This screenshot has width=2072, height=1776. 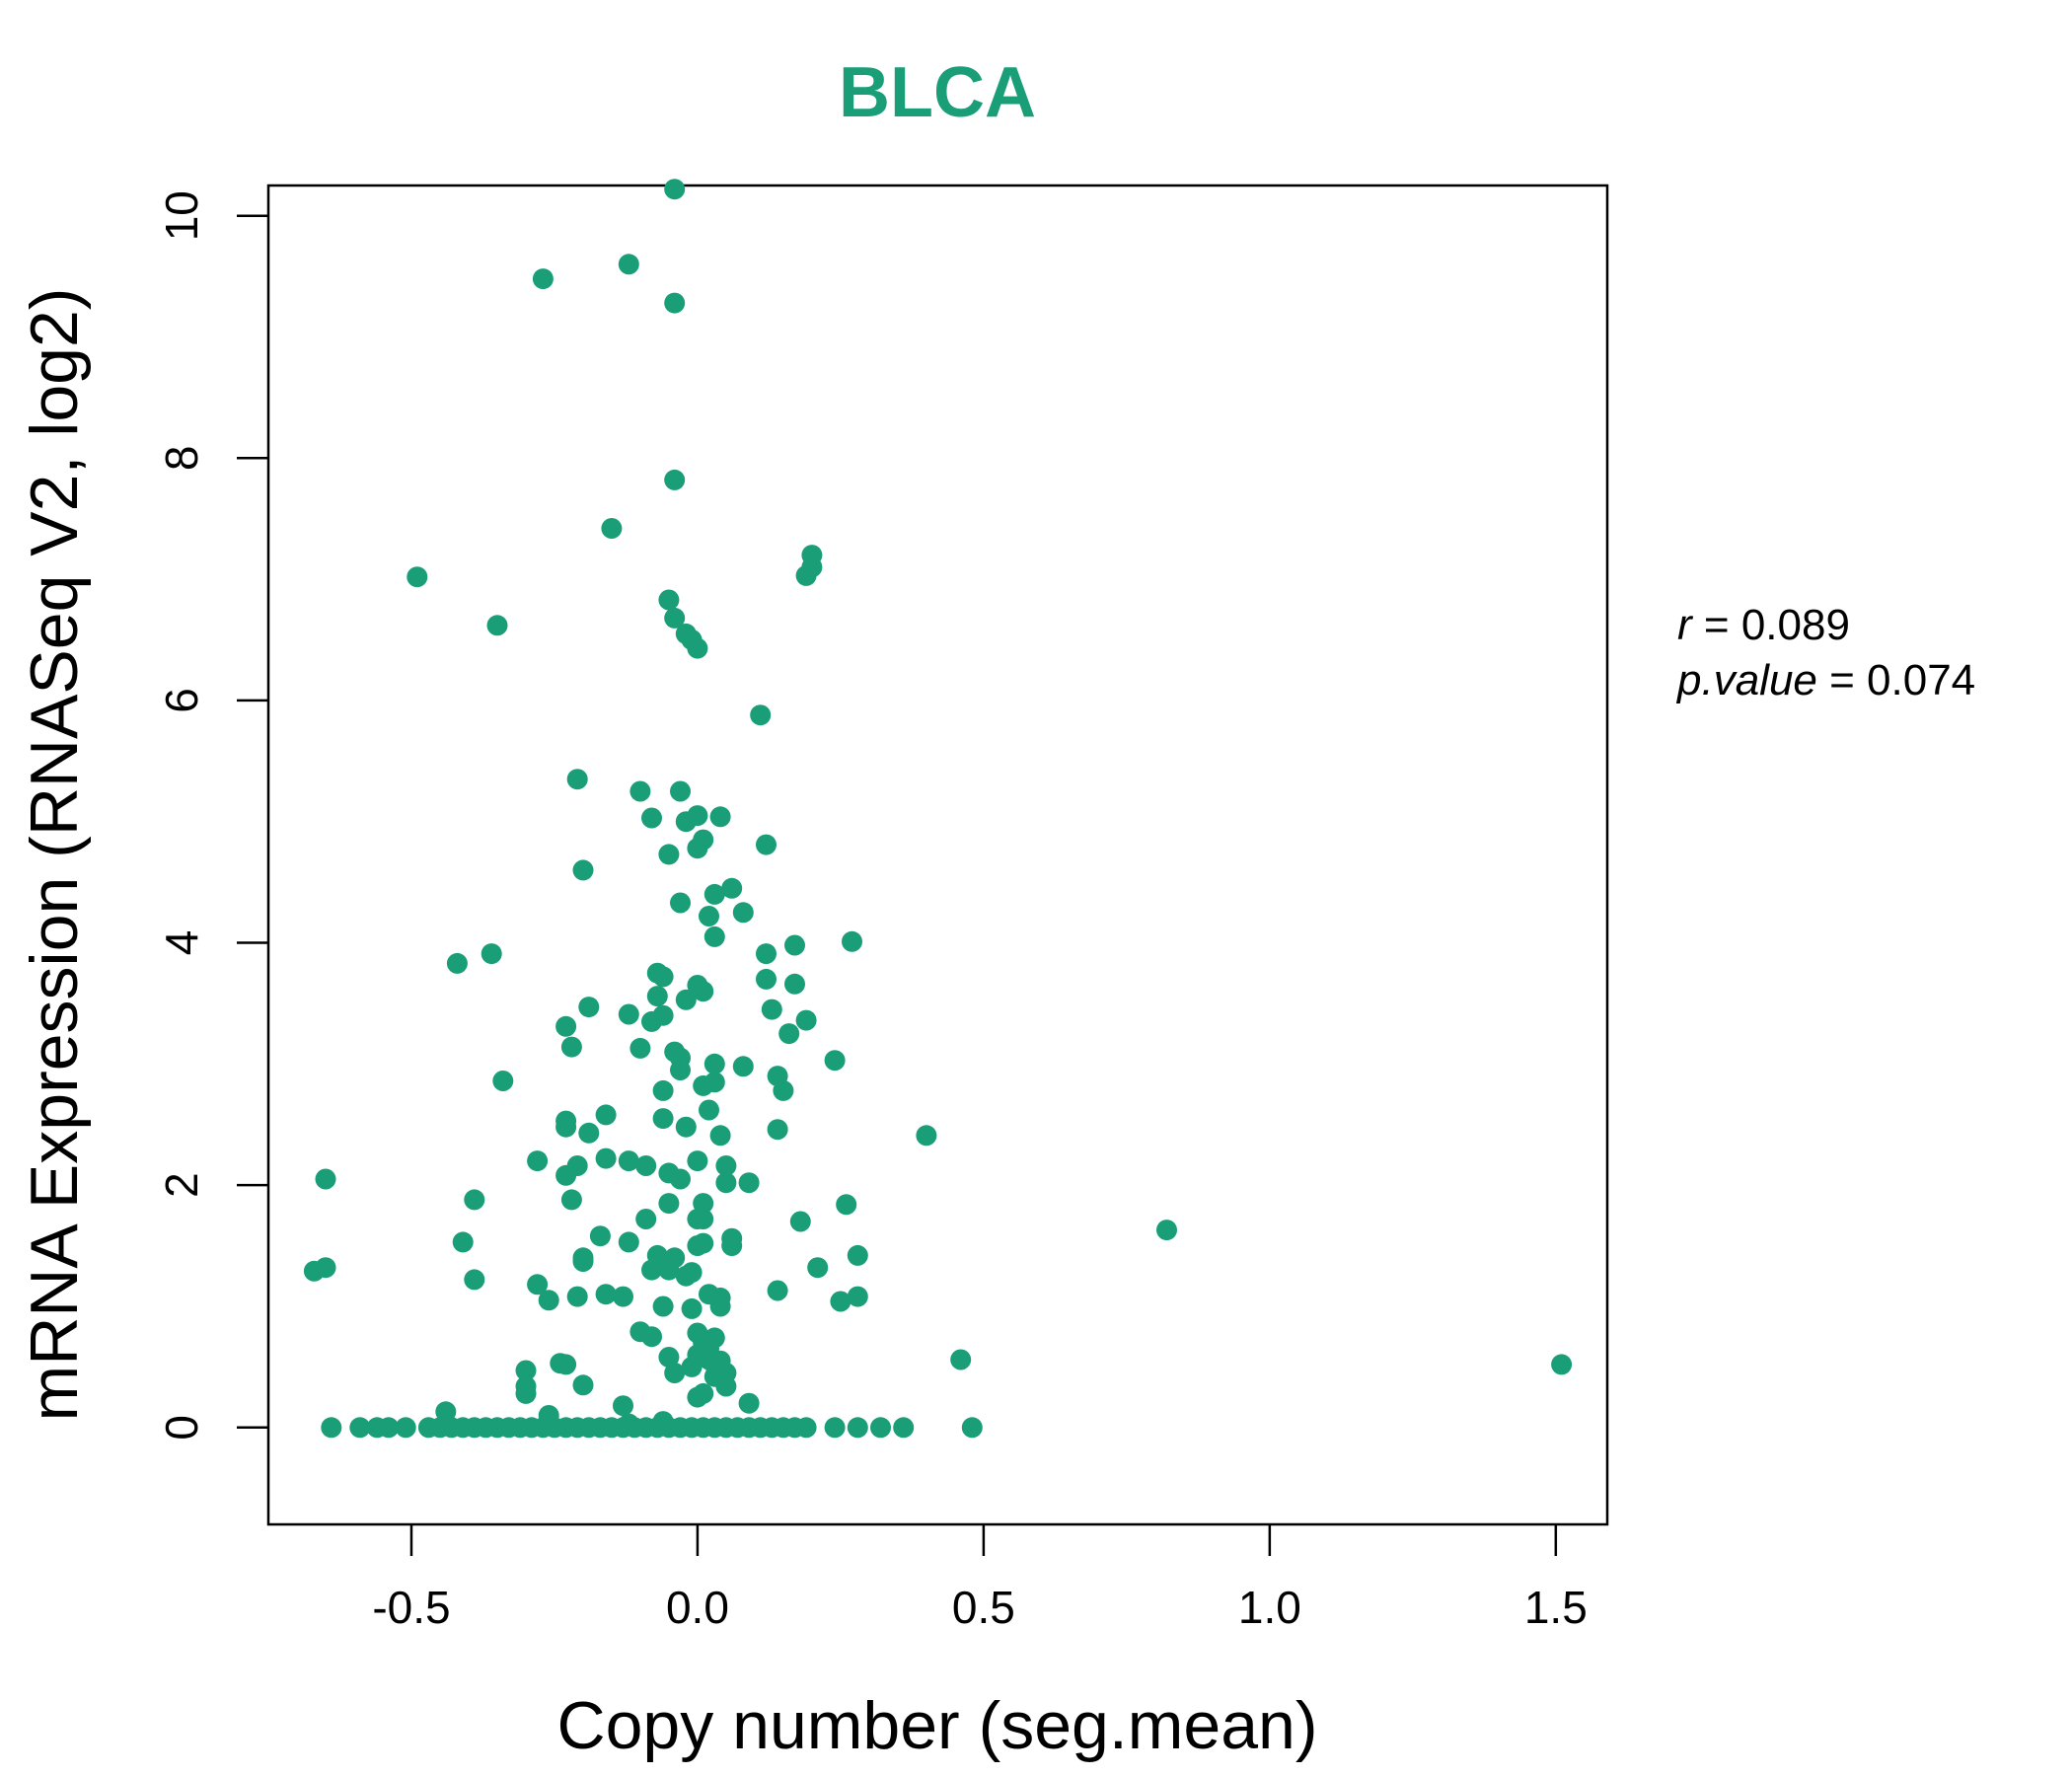 I want to click on x-axis-label: Copy number (seg.mean), so click(x=937, y=1726).